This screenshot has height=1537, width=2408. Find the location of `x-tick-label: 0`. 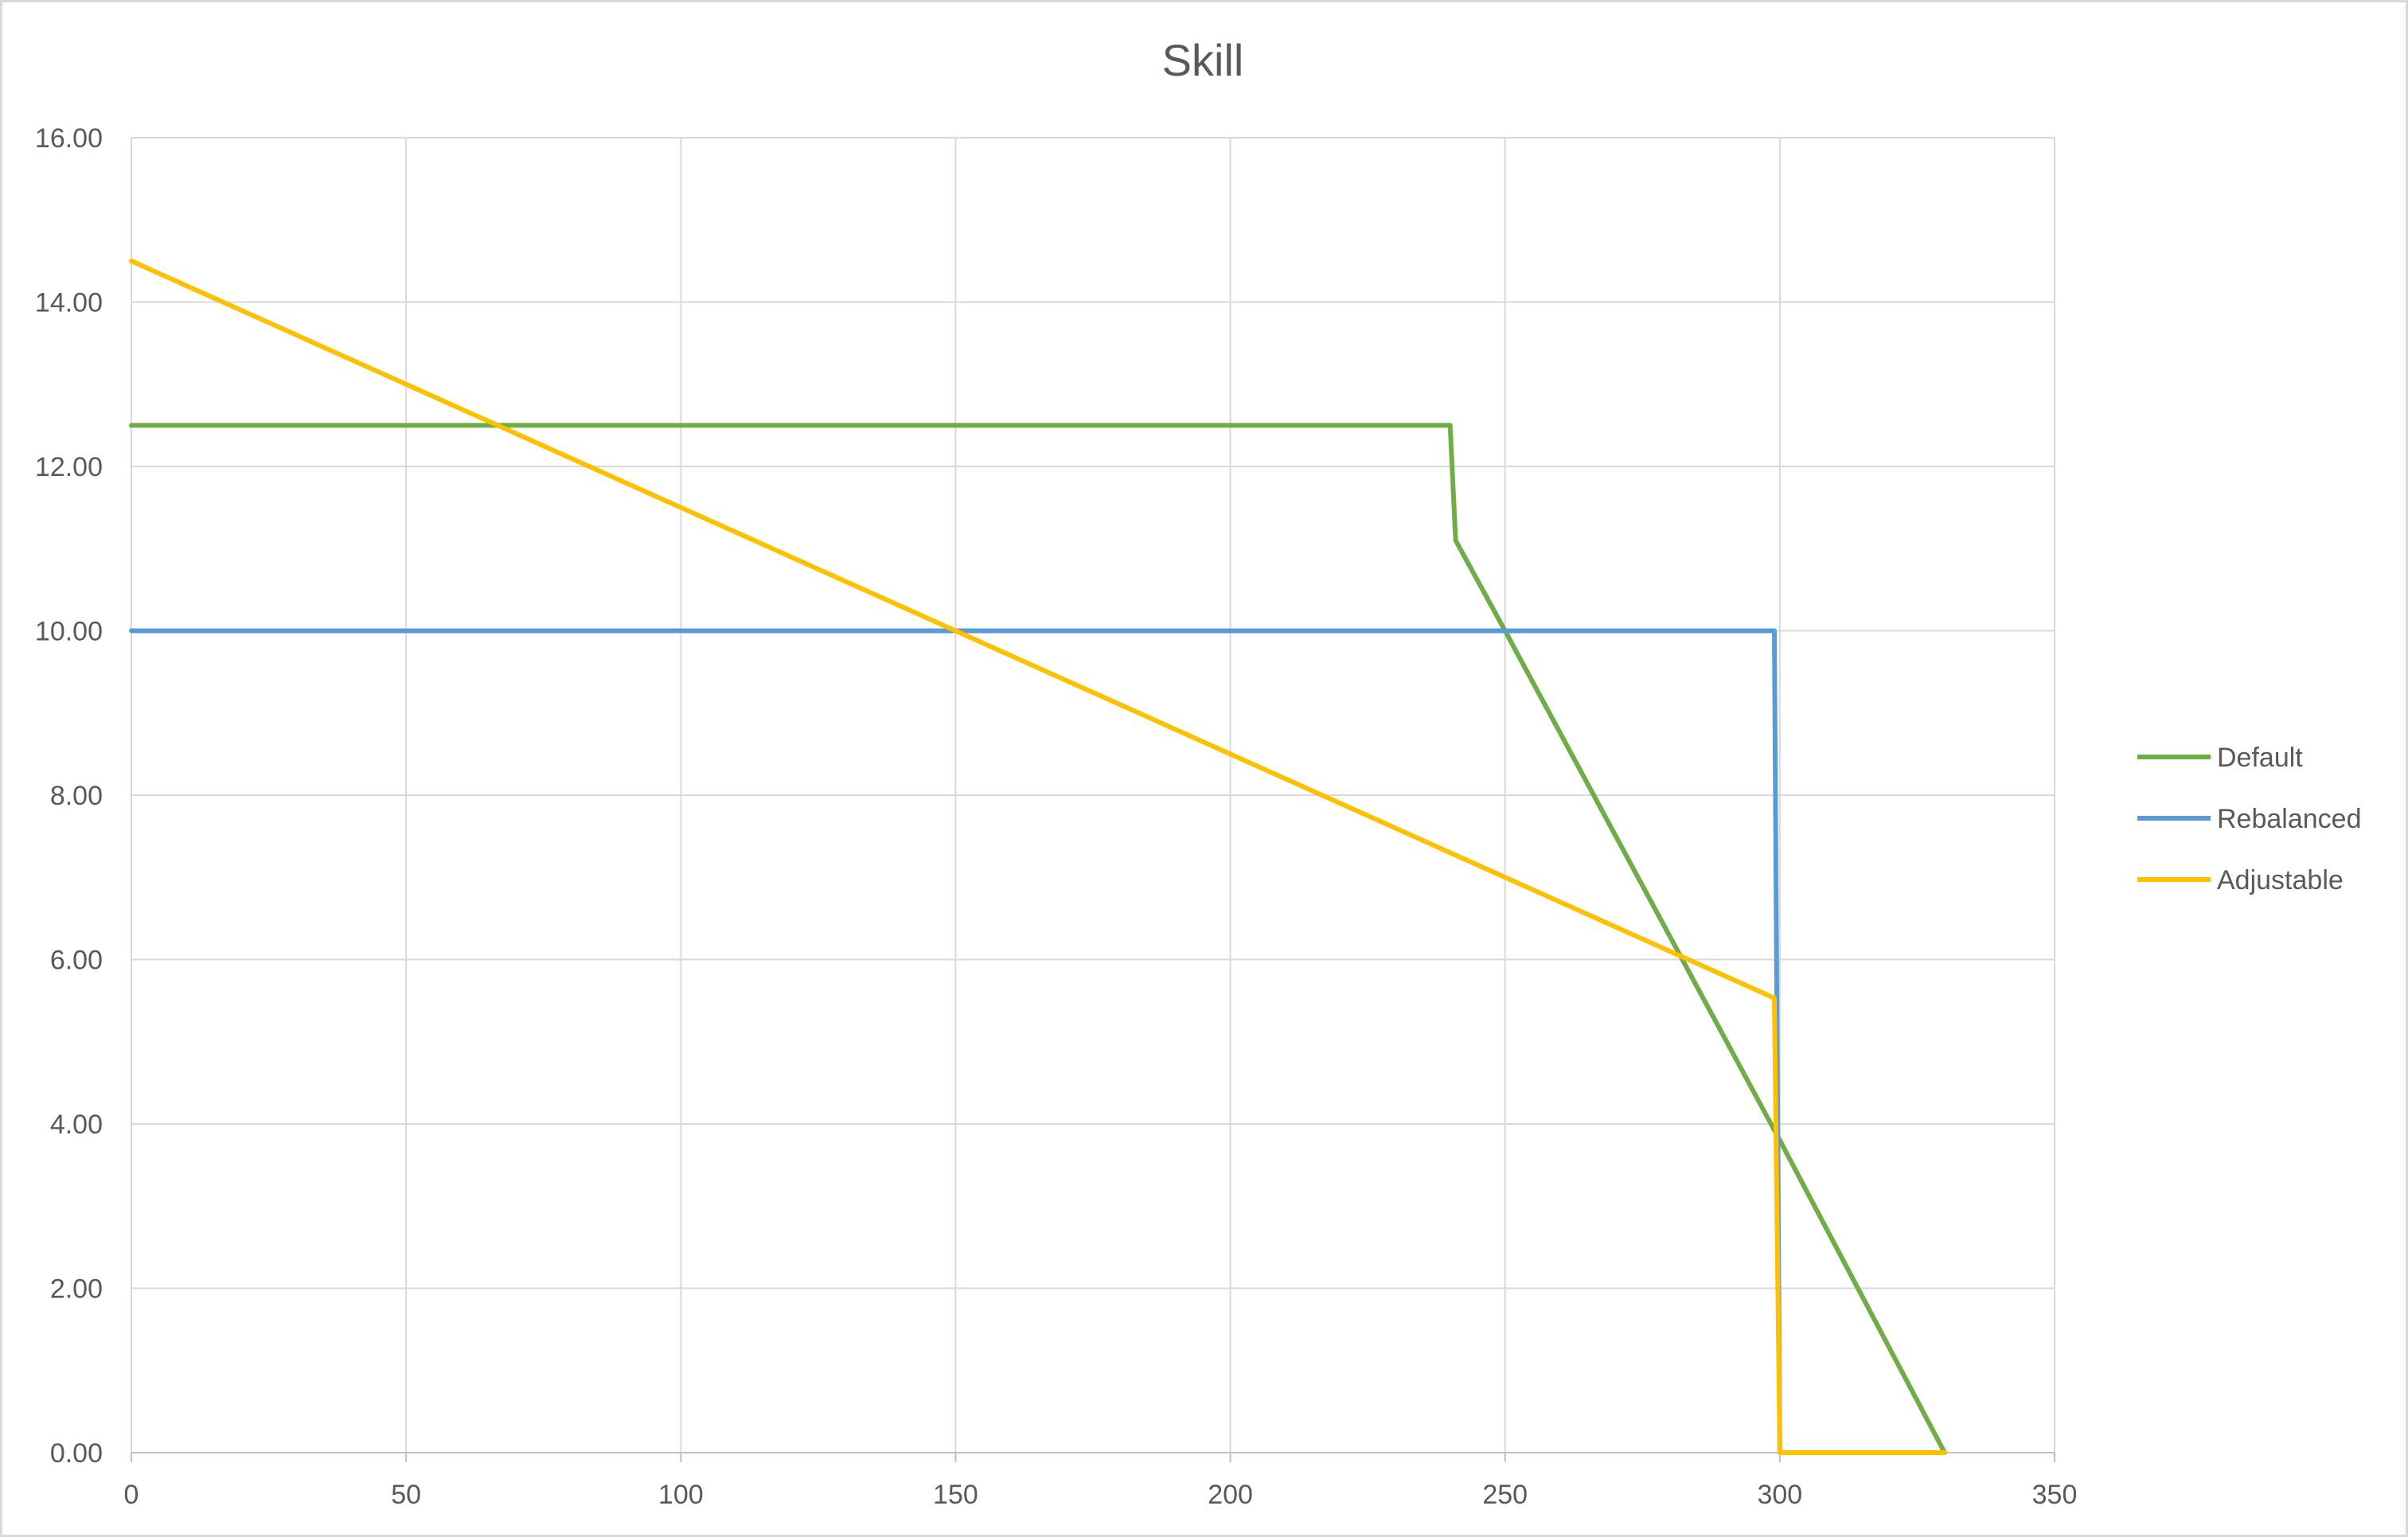

x-tick-label: 0 is located at coordinates (131, 1495).